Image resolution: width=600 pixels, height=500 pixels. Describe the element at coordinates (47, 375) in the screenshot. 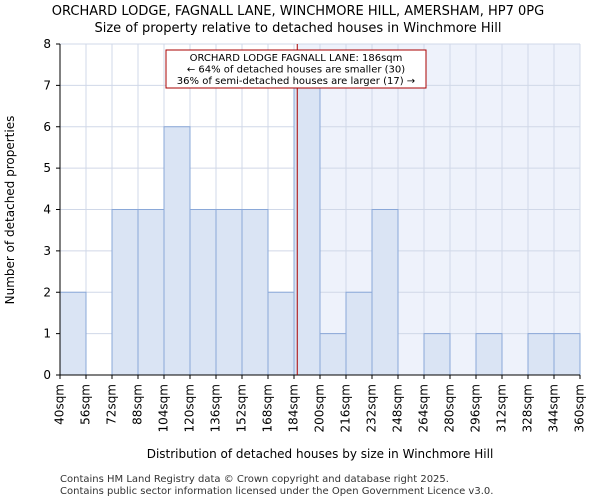

I see `y-tick-label: 0` at that location.